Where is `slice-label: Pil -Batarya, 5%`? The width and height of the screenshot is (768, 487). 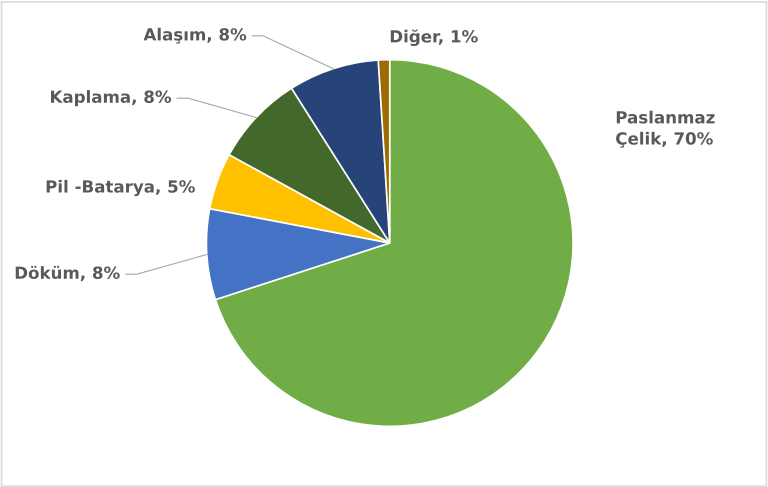
slice-label: Pil -Batarya, 5% is located at coordinates (120, 188).